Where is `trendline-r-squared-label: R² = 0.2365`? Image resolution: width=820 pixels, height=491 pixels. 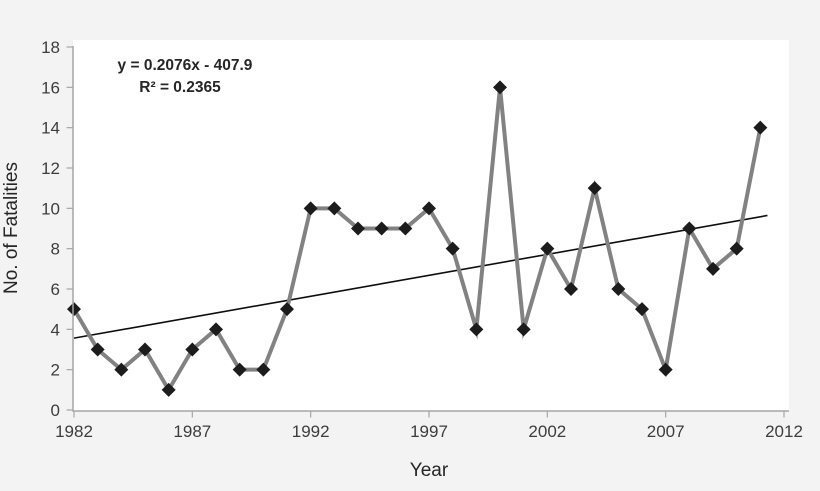 trendline-r-squared-label: R² = 0.2365 is located at coordinates (180, 87).